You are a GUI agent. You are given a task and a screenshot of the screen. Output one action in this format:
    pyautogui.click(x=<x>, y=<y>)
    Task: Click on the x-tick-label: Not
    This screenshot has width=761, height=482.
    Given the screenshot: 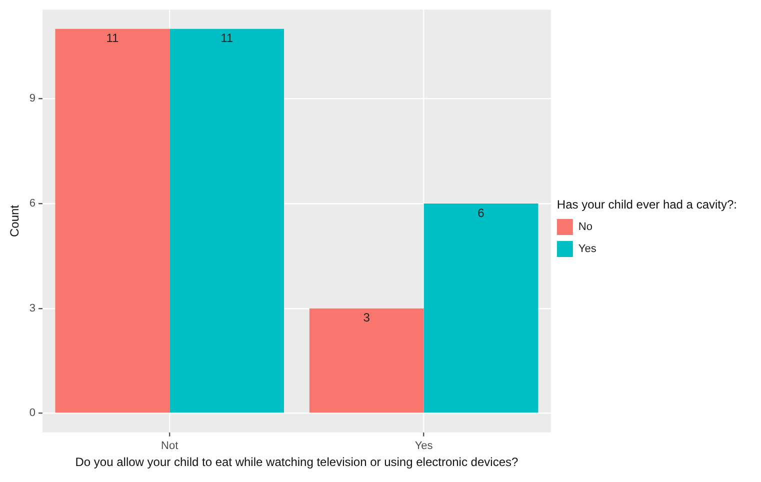 What is the action you would take?
    pyautogui.click(x=169, y=446)
    